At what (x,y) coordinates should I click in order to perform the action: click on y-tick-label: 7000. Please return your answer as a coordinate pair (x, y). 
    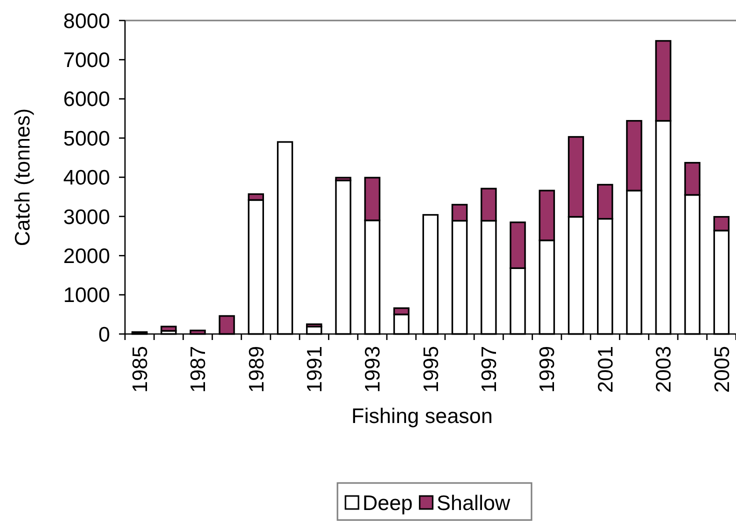
    Looking at the image, I should click on (86, 60).